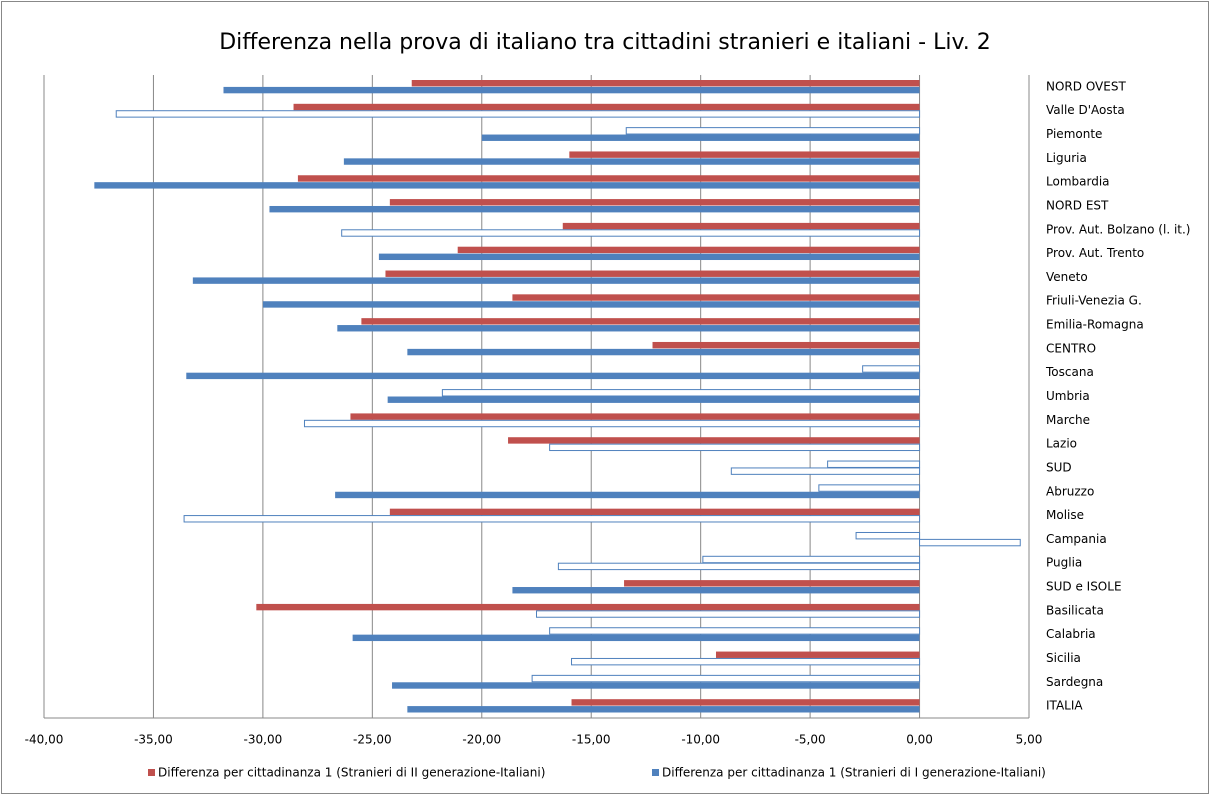  I want to click on category-label: Campania, so click(1076, 539).